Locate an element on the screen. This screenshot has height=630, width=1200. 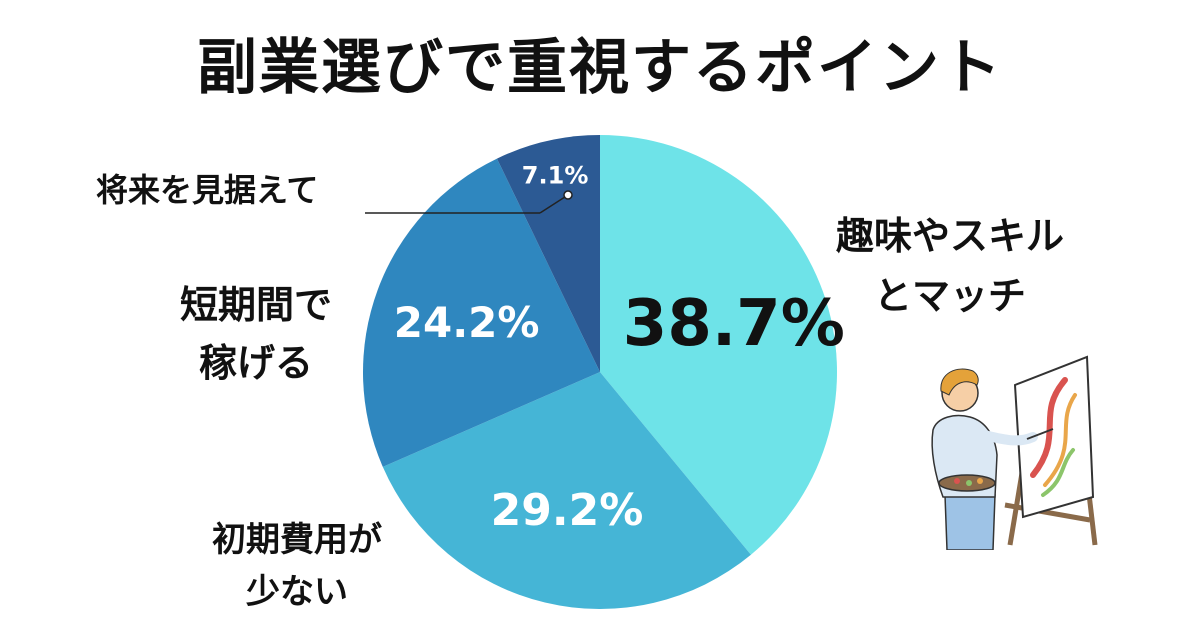
slice-label-line: 趣味やスキル is located at coordinates (950, 236).